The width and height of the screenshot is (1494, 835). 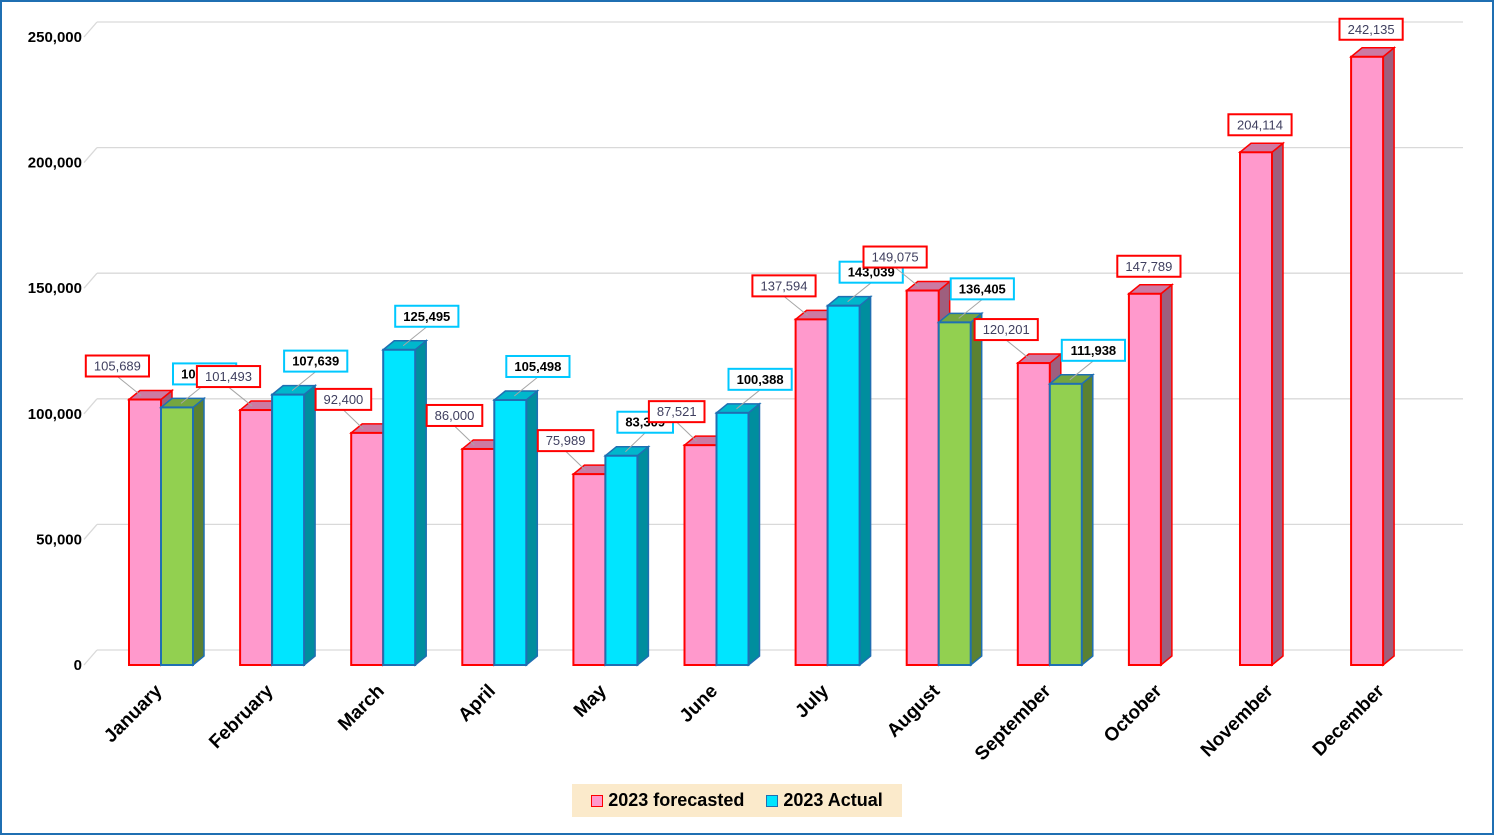 I want to click on data-label-actual-text: 136,405, so click(x=982, y=288).